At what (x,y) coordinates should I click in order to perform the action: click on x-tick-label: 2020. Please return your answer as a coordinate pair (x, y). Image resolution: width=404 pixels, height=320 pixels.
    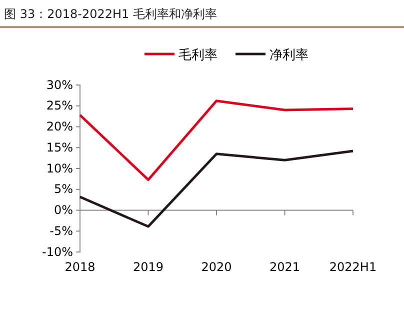
    Looking at the image, I should click on (216, 267).